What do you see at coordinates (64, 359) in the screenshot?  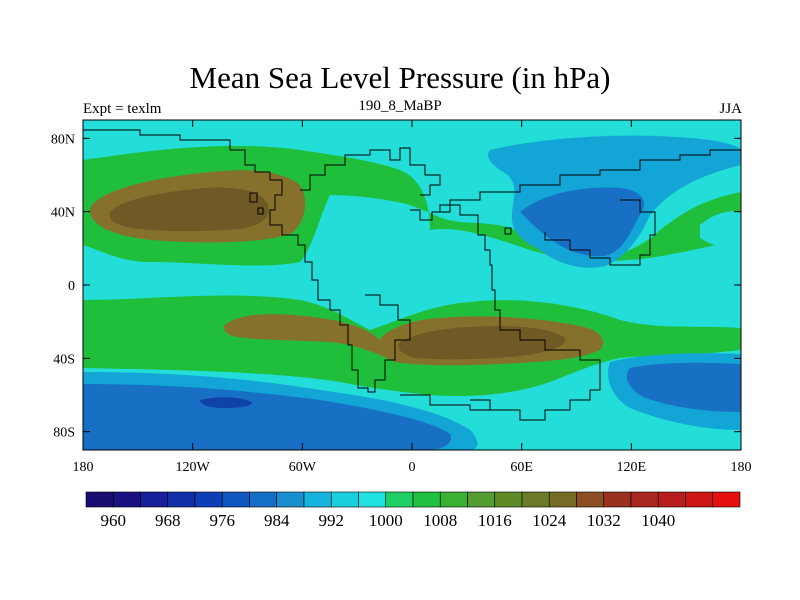 I see `lat-tick-label: 40S` at bounding box center [64, 359].